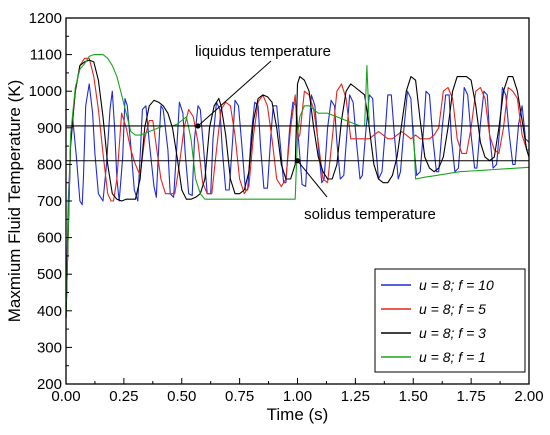  I want to click on y-tick-label: 900, so click(49, 128).